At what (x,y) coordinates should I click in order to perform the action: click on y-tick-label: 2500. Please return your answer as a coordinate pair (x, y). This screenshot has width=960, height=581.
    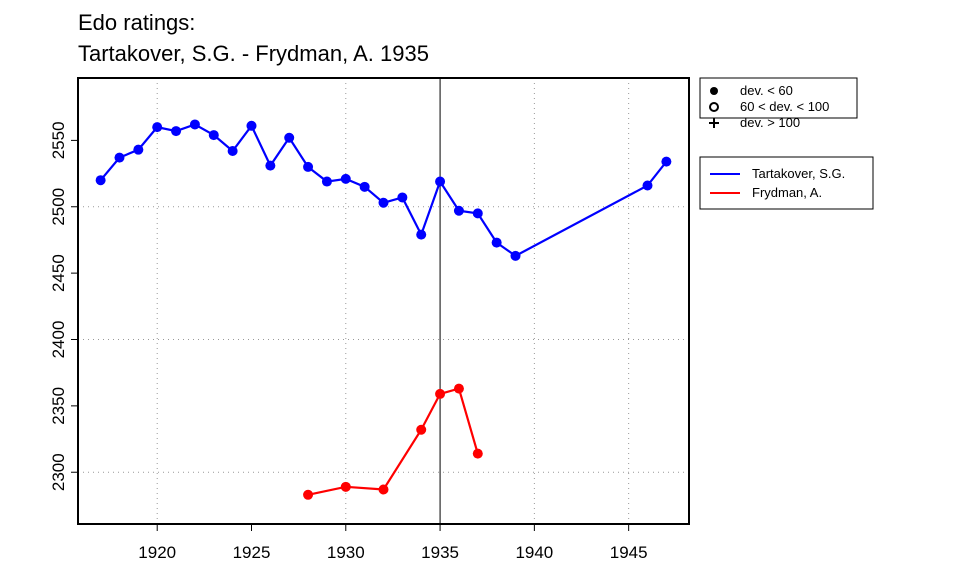
    Looking at the image, I should click on (58, 207).